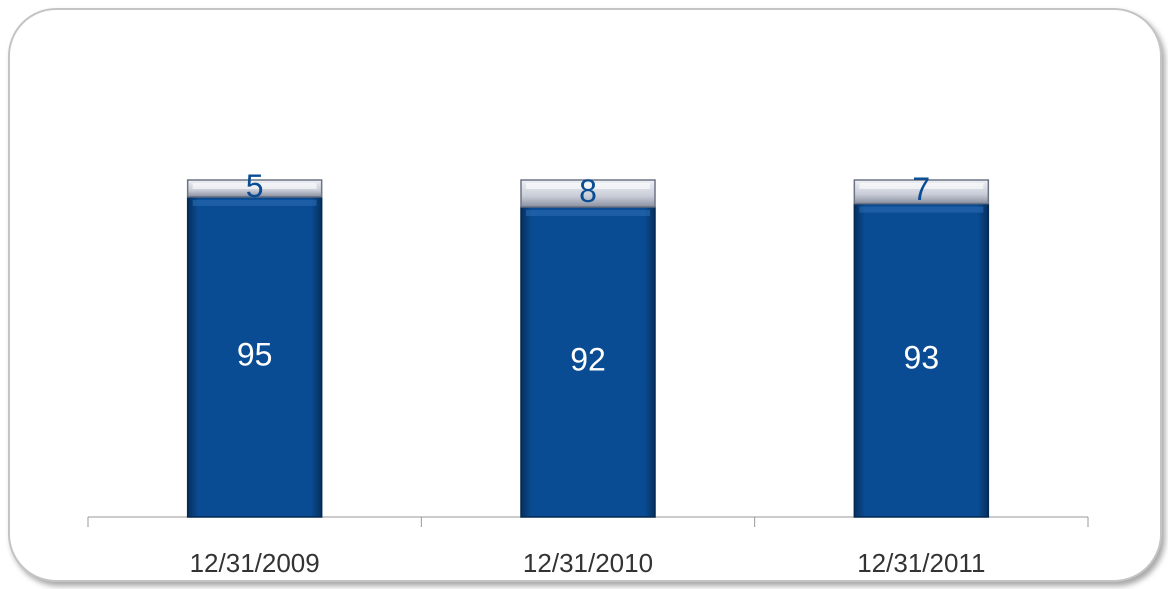 The height and width of the screenshot is (589, 1168). I want to click on x-tick-label: 12/31/2009, so click(255, 563).